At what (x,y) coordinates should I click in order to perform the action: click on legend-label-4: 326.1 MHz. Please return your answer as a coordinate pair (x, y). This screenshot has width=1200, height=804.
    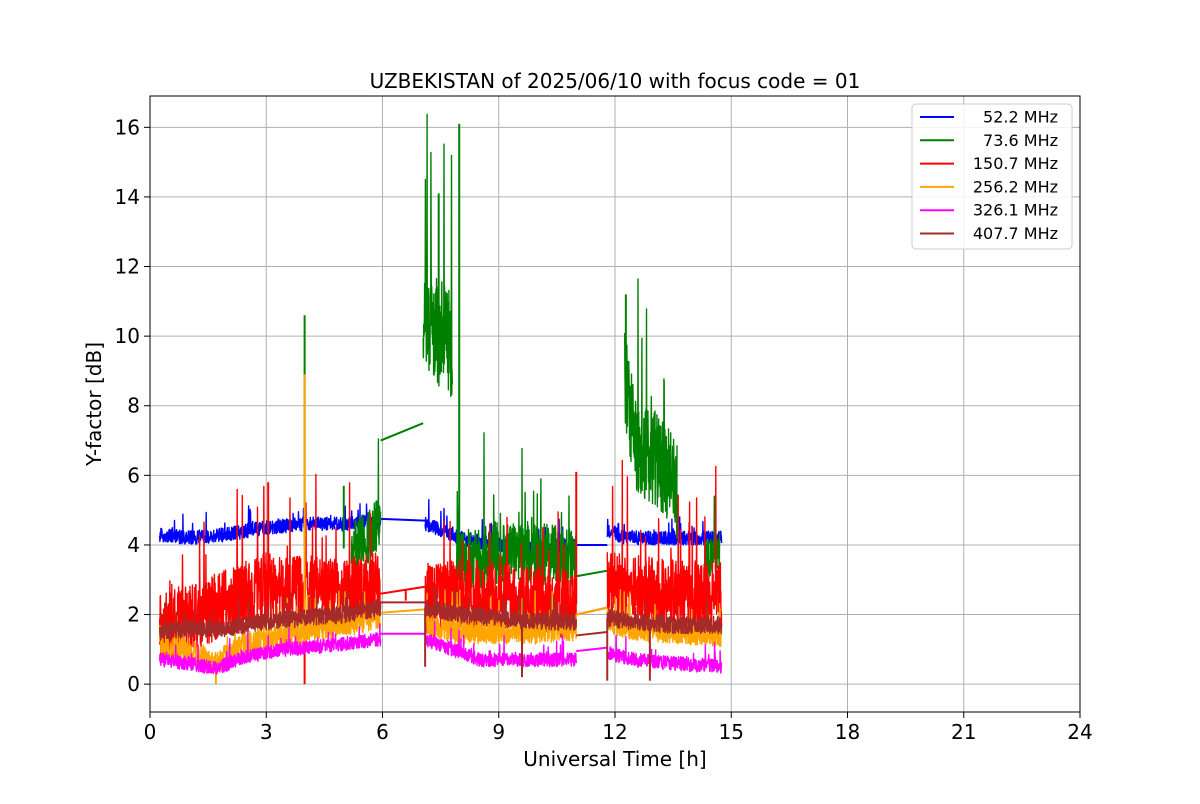
    Looking at the image, I should click on (1015, 210).